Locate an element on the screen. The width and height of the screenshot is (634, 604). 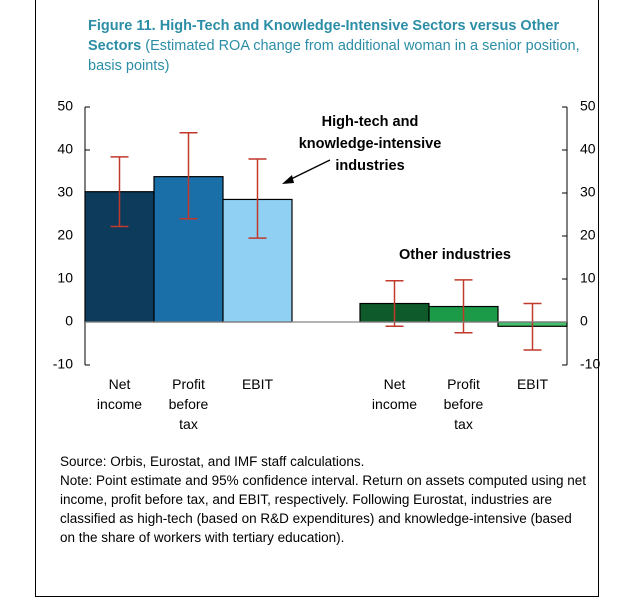
y-tick-label: 10 is located at coordinates (65, 278).